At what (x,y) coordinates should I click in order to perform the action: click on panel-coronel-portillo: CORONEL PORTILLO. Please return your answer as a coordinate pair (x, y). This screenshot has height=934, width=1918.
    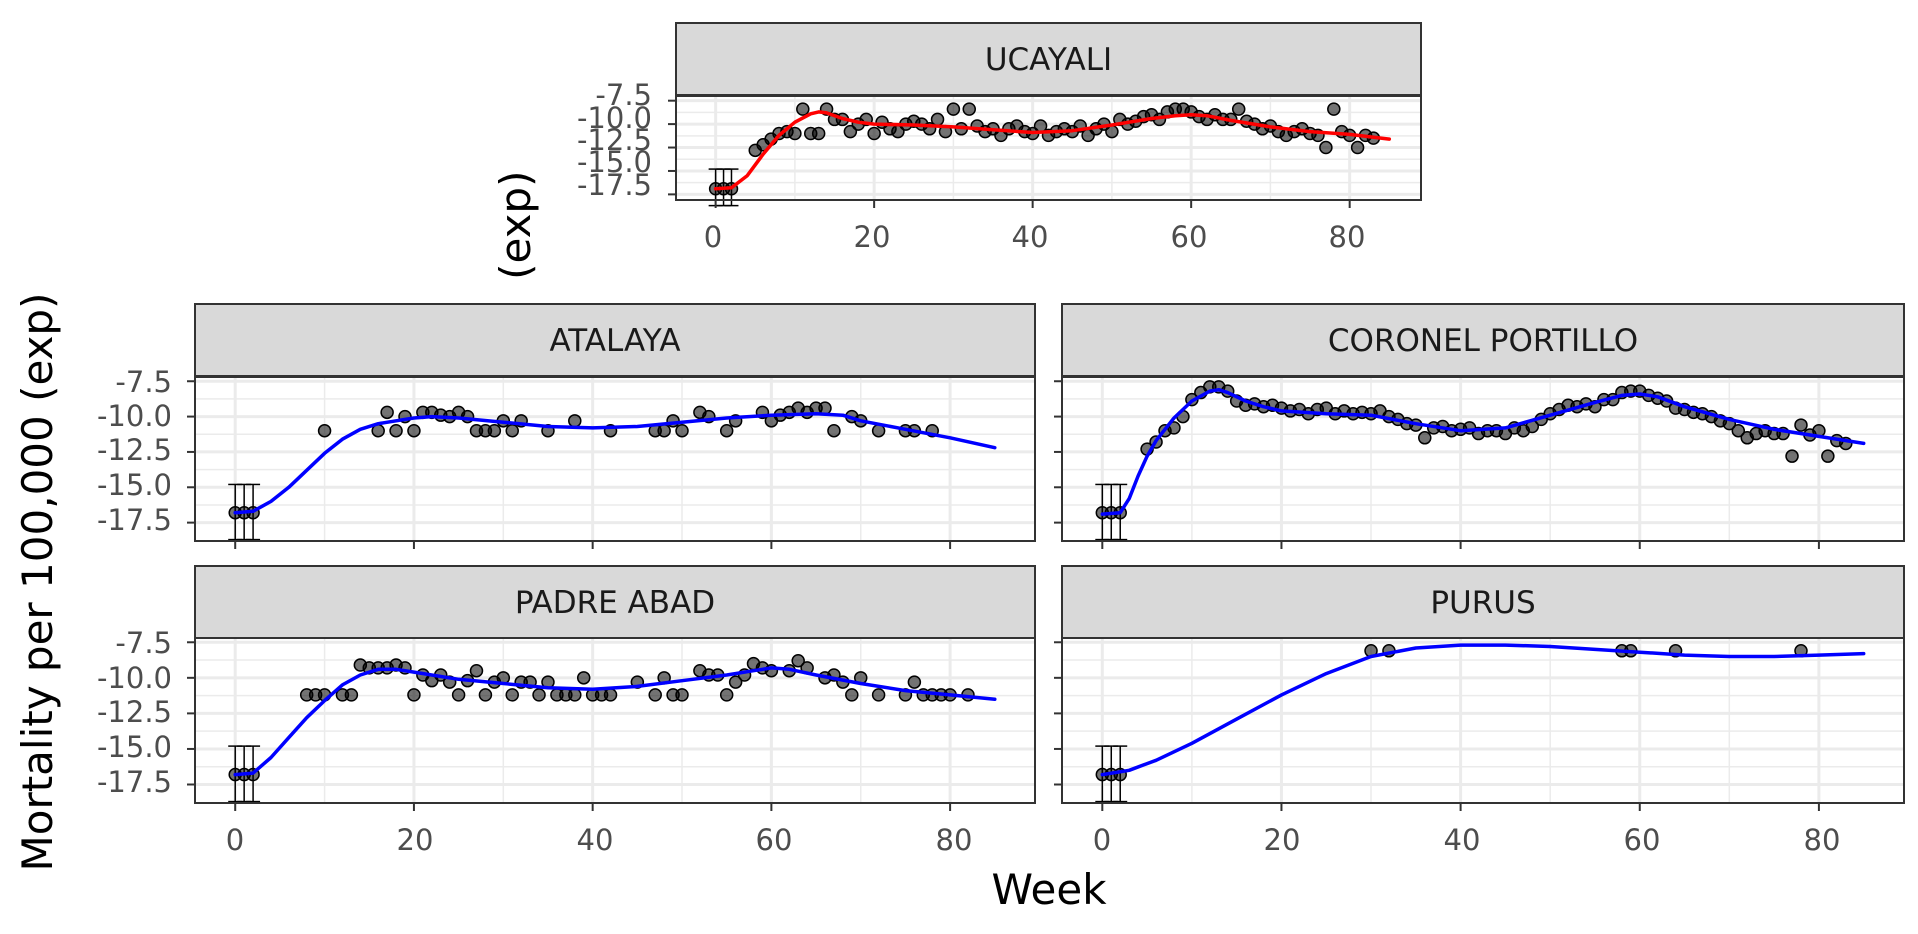
    Looking at the image, I should click on (1479, 426).